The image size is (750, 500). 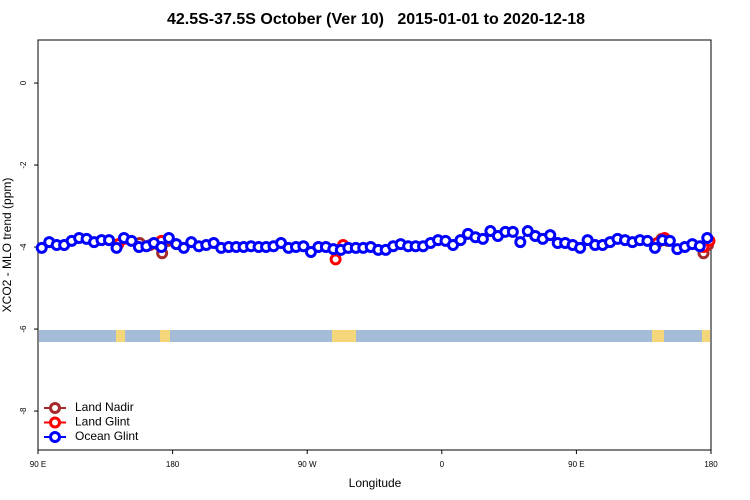 What do you see at coordinates (442, 464) in the screenshot?
I see `x-tick-label: 0` at bounding box center [442, 464].